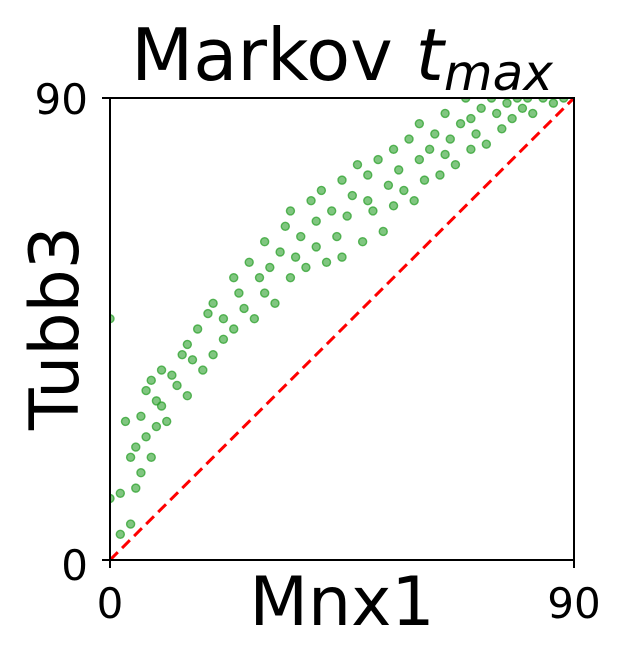 This screenshot has width=626, height=660. What do you see at coordinates (55, 328) in the screenshot?
I see `y-axis-label: Tubb3` at bounding box center [55, 328].